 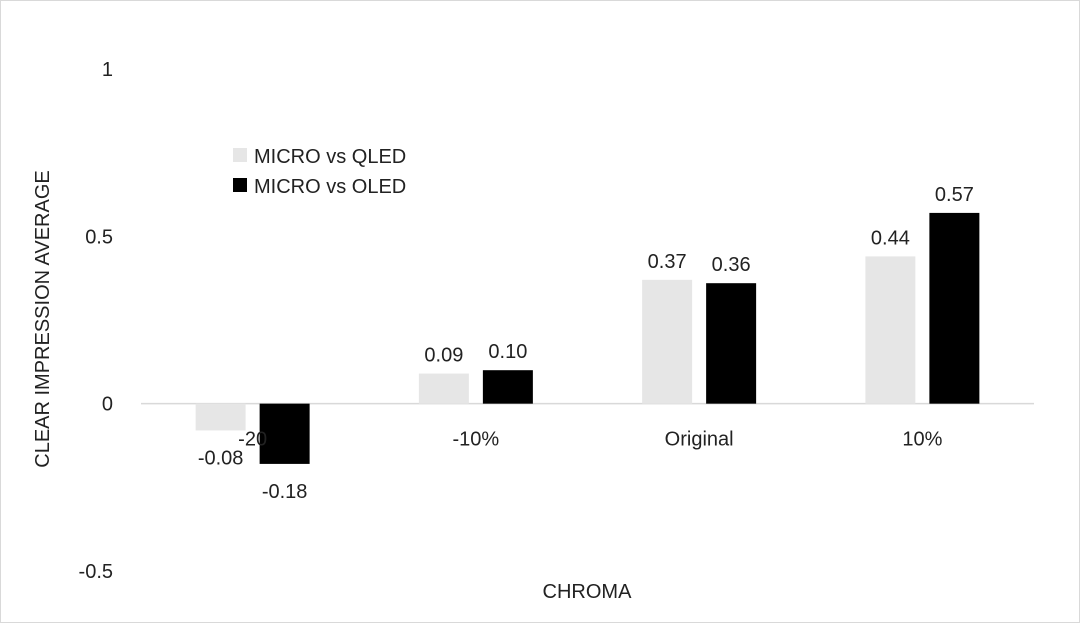 What do you see at coordinates (667, 262) in the screenshot?
I see `data-label: 0.37` at bounding box center [667, 262].